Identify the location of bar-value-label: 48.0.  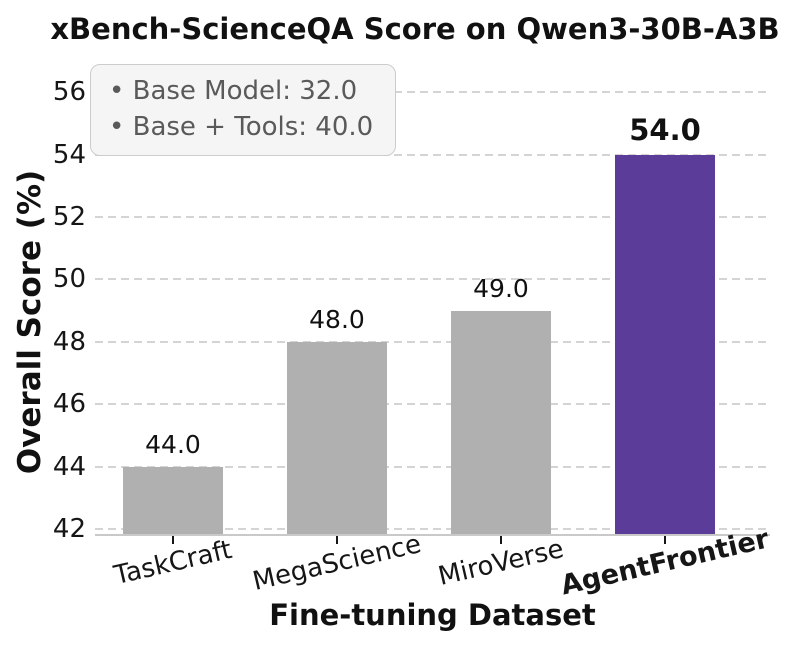
(337, 319).